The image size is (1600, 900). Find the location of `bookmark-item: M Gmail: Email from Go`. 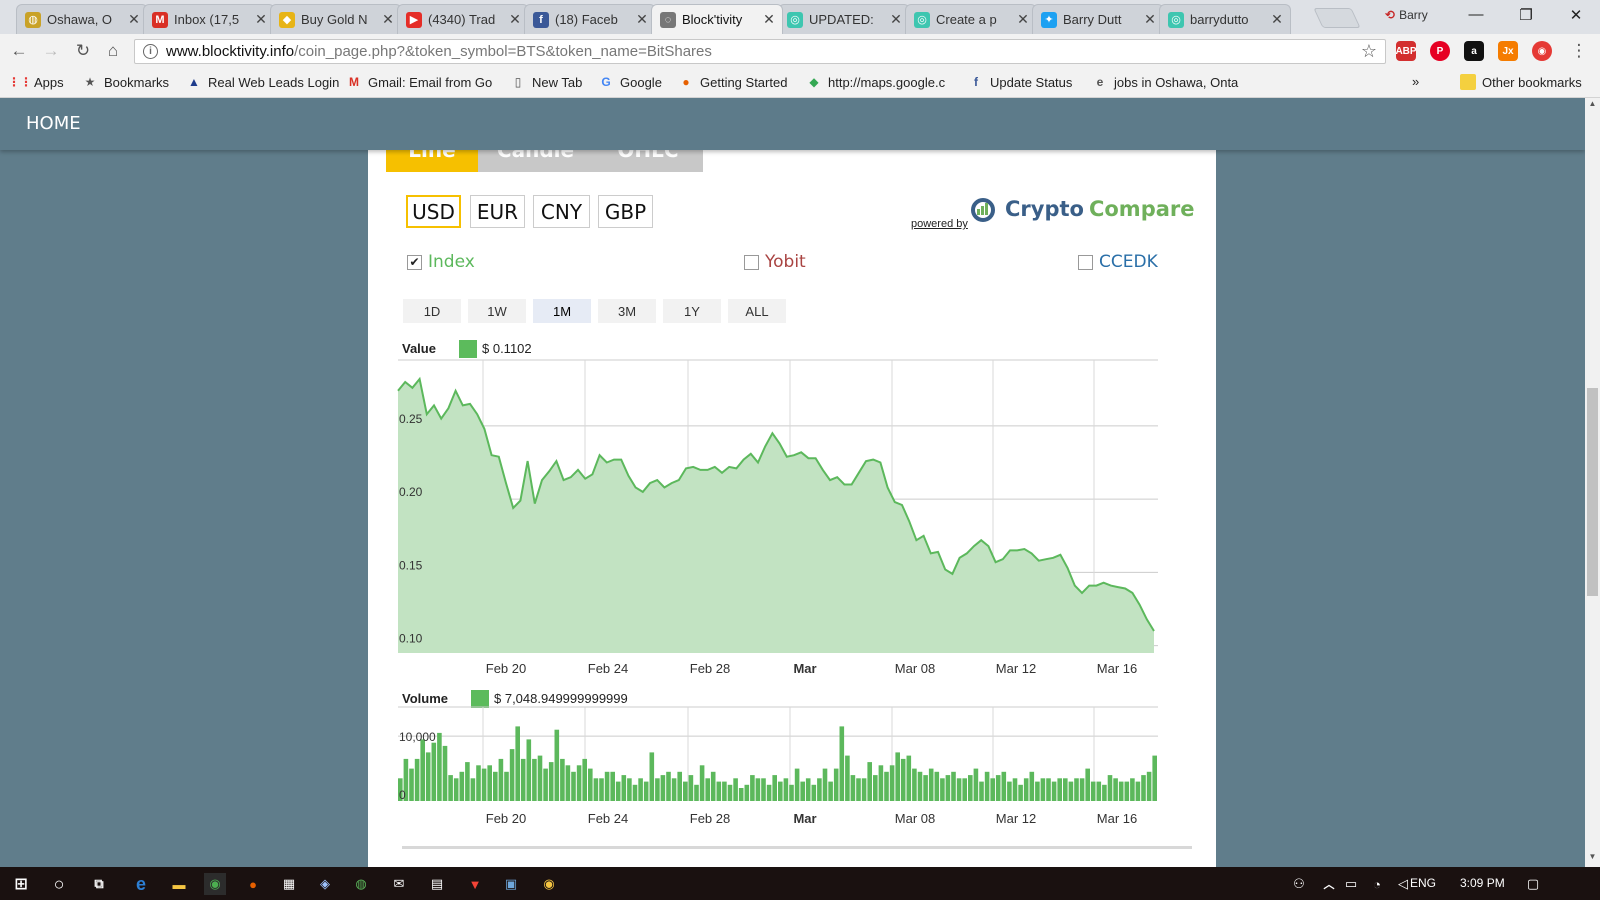

bookmark-item: M Gmail: Email from Go is located at coordinates (419, 82).